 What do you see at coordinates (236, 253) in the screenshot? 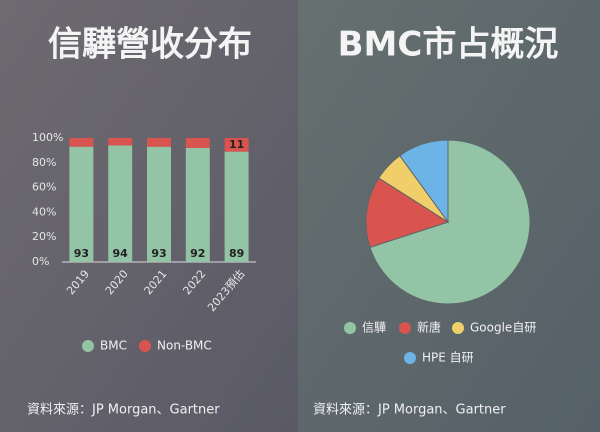
I see `data-label: 89` at bounding box center [236, 253].